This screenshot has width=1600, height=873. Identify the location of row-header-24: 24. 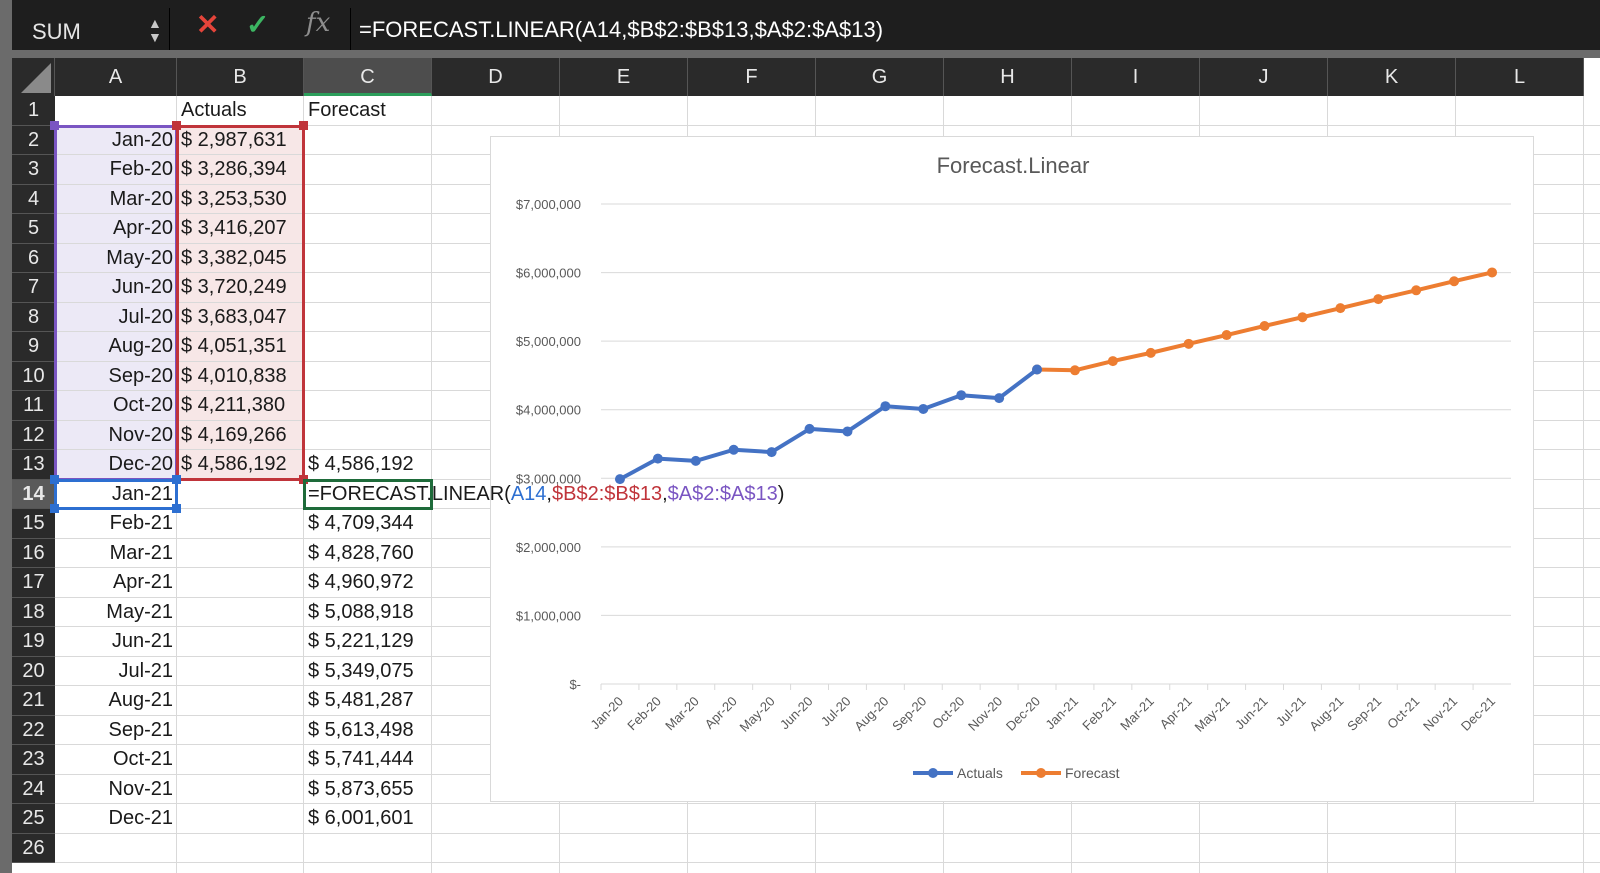
(33, 789).